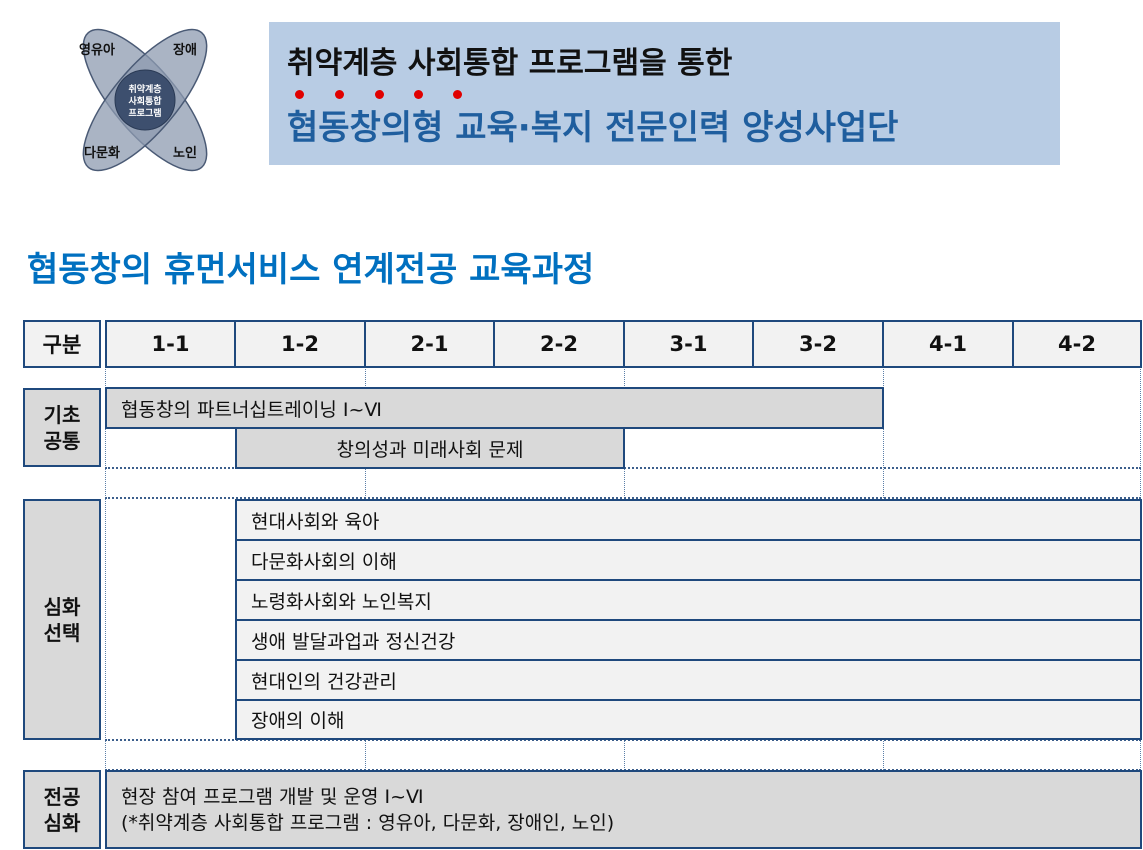 The height and width of the screenshot is (850, 1143). Describe the element at coordinates (368, 822) in the screenshot. I see `course-note: (*취약계층 사회통합 프로그램 : 영유아, 다문화, 장애인, 노인)` at that location.